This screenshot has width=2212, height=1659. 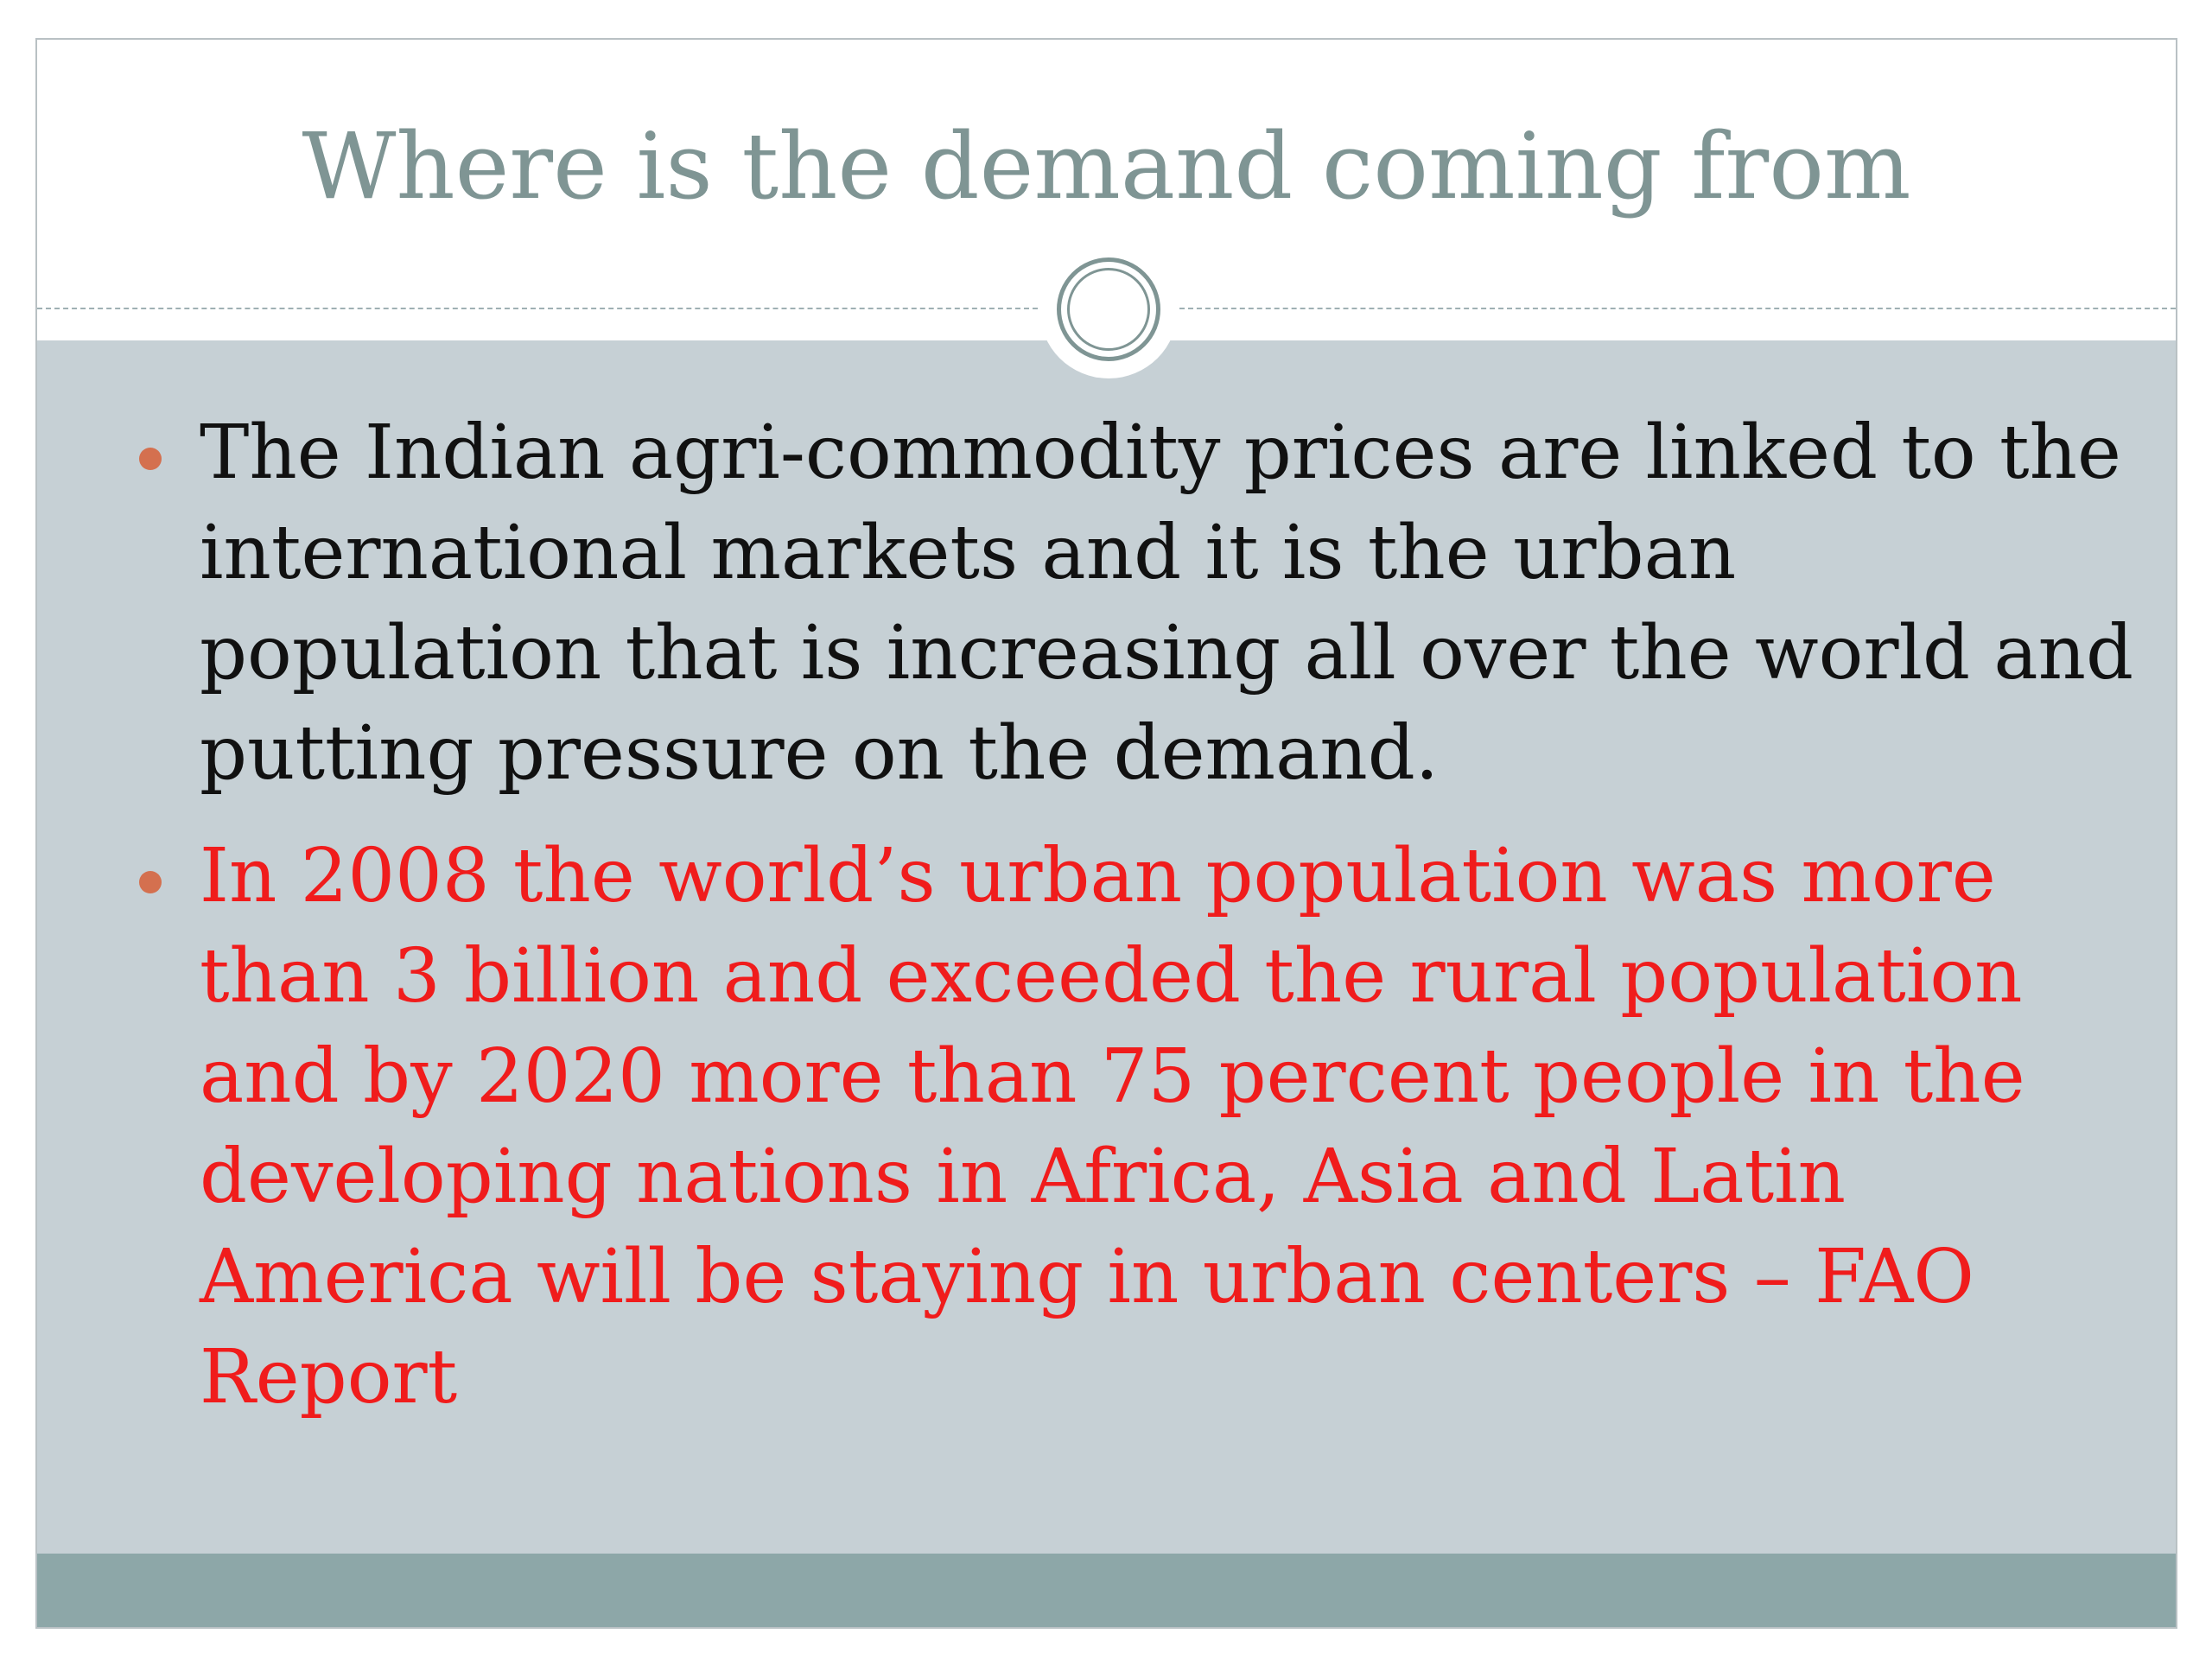 I want to click on ornament-outer-ring, so click(x=1108, y=309).